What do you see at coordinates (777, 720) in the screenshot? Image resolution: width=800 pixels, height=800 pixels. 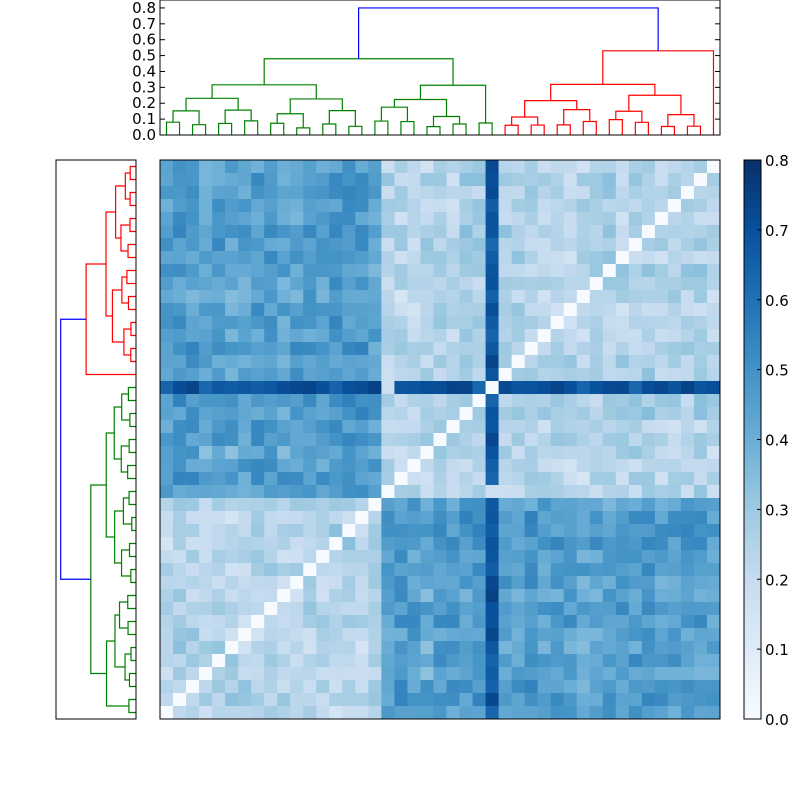 I see `colorbar-tick-label: 0.0` at bounding box center [777, 720].